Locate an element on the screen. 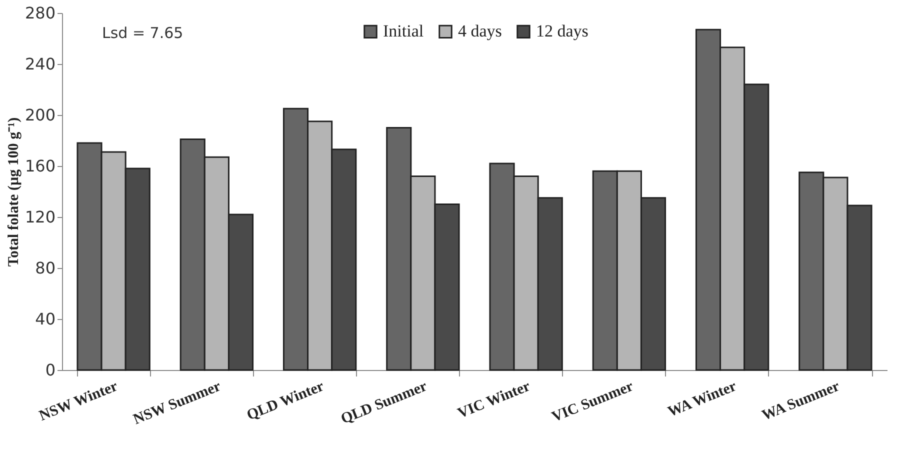  x-tick-label: WA Winter is located at coordinates (703, 399).